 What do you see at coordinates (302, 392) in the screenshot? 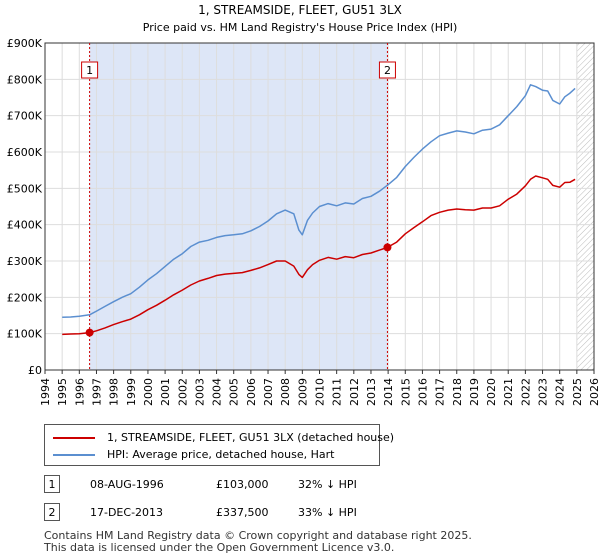
I see `x-tick-label: 2009` at bounding box center [302, 392].